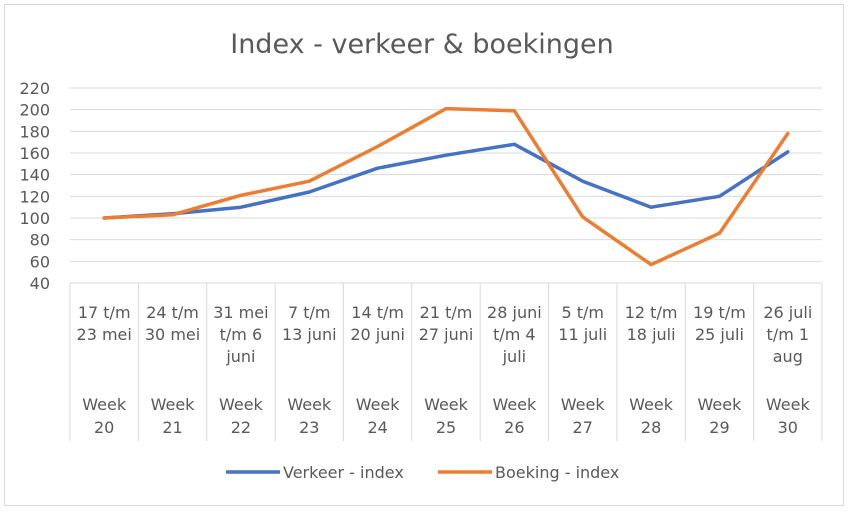 This screenshot has height=512, width=850. I want to click on x-week-label: 28, so click(651, 427).